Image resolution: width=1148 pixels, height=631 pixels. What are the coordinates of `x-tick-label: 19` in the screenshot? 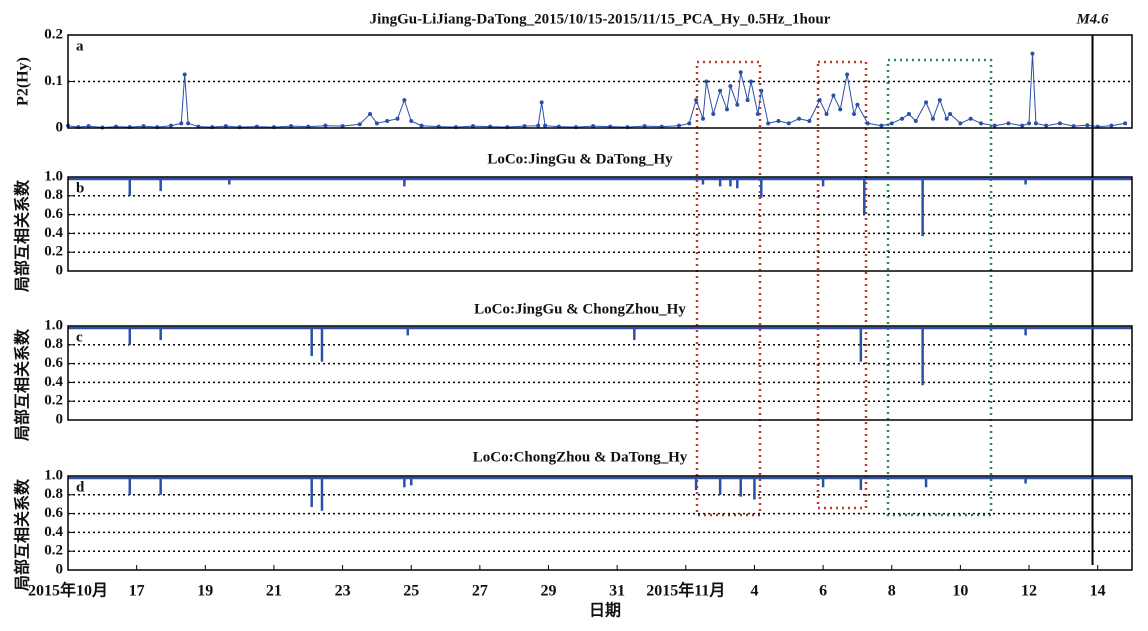 It's located at (205, 591).